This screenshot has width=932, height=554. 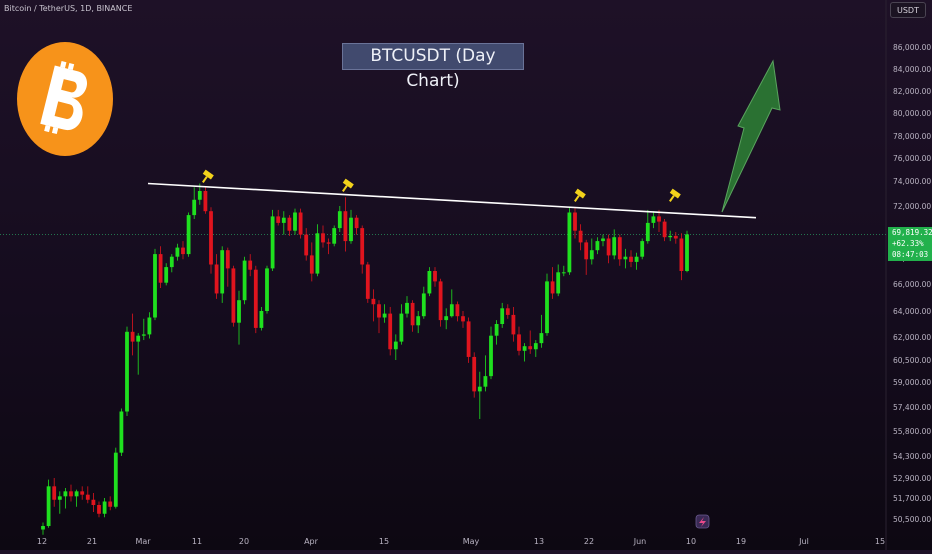 I want to click on x-tick-label: 12, so click(x=42, y=541).